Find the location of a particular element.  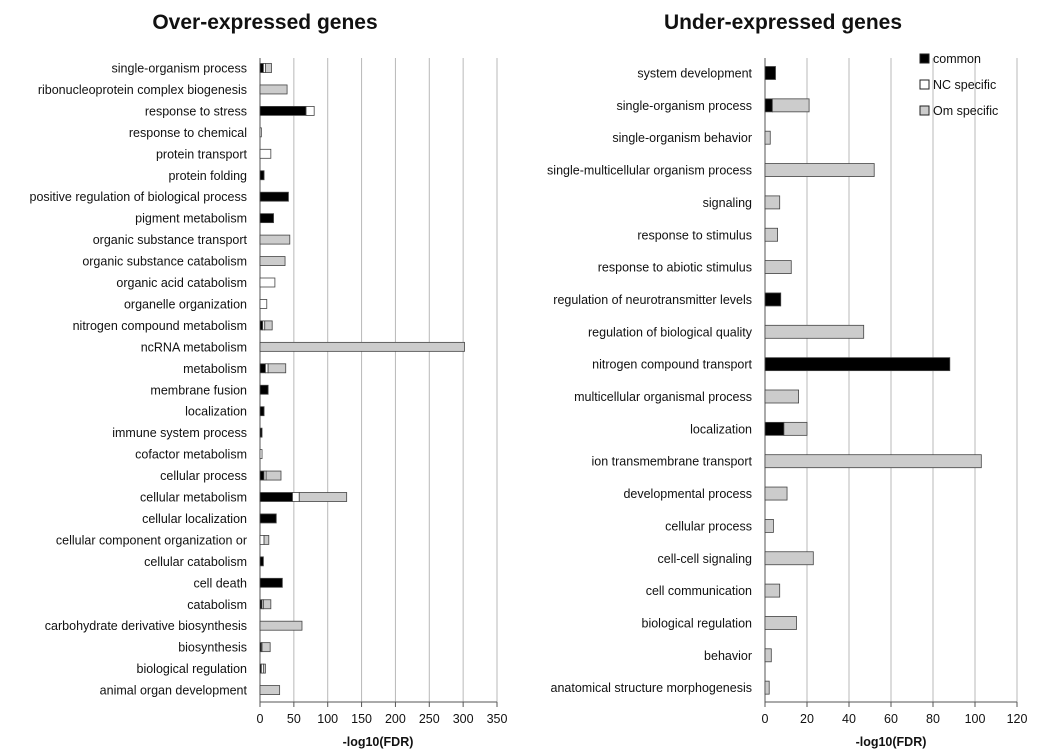

over-category-label: metabolism is located at coordinates (215, 369).